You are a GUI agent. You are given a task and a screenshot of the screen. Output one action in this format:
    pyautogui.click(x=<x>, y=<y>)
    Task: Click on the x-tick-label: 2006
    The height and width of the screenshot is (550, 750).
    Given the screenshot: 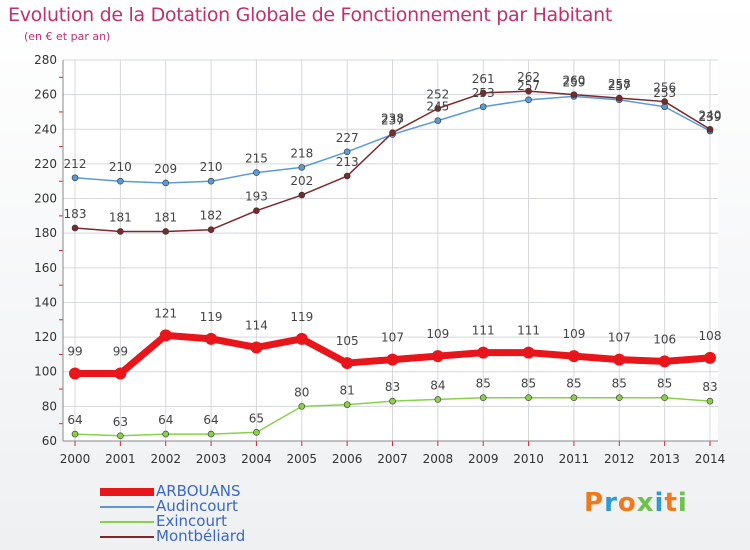 What is the action you would take?
    pyautogui.click(x=347, y=459)
    